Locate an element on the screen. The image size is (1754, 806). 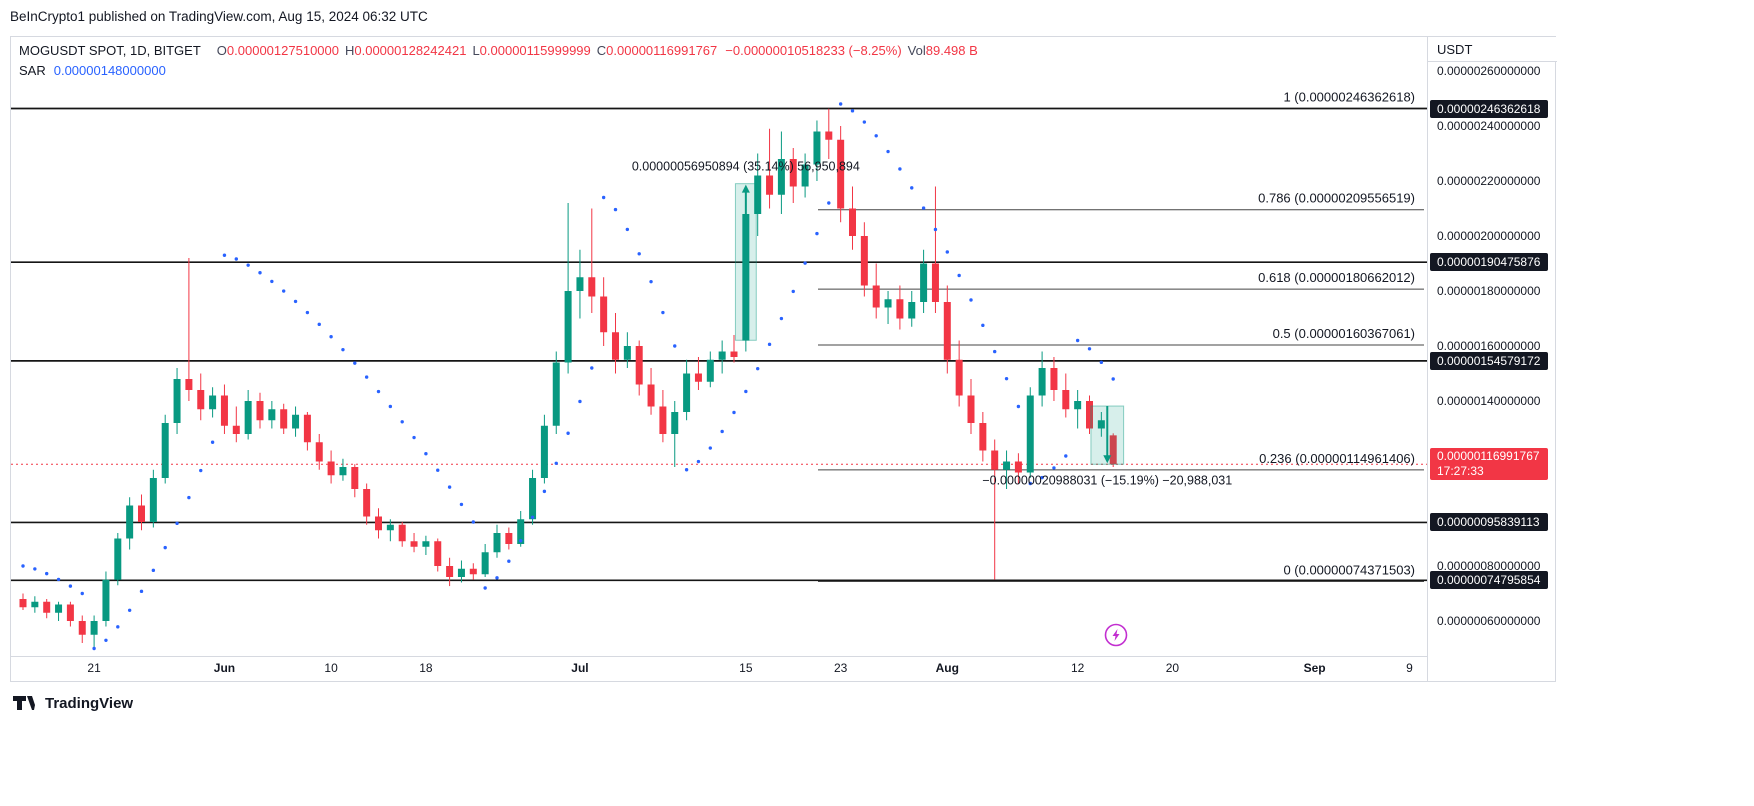
time-axis-label: 20 is located at coordinates (1172, 668).